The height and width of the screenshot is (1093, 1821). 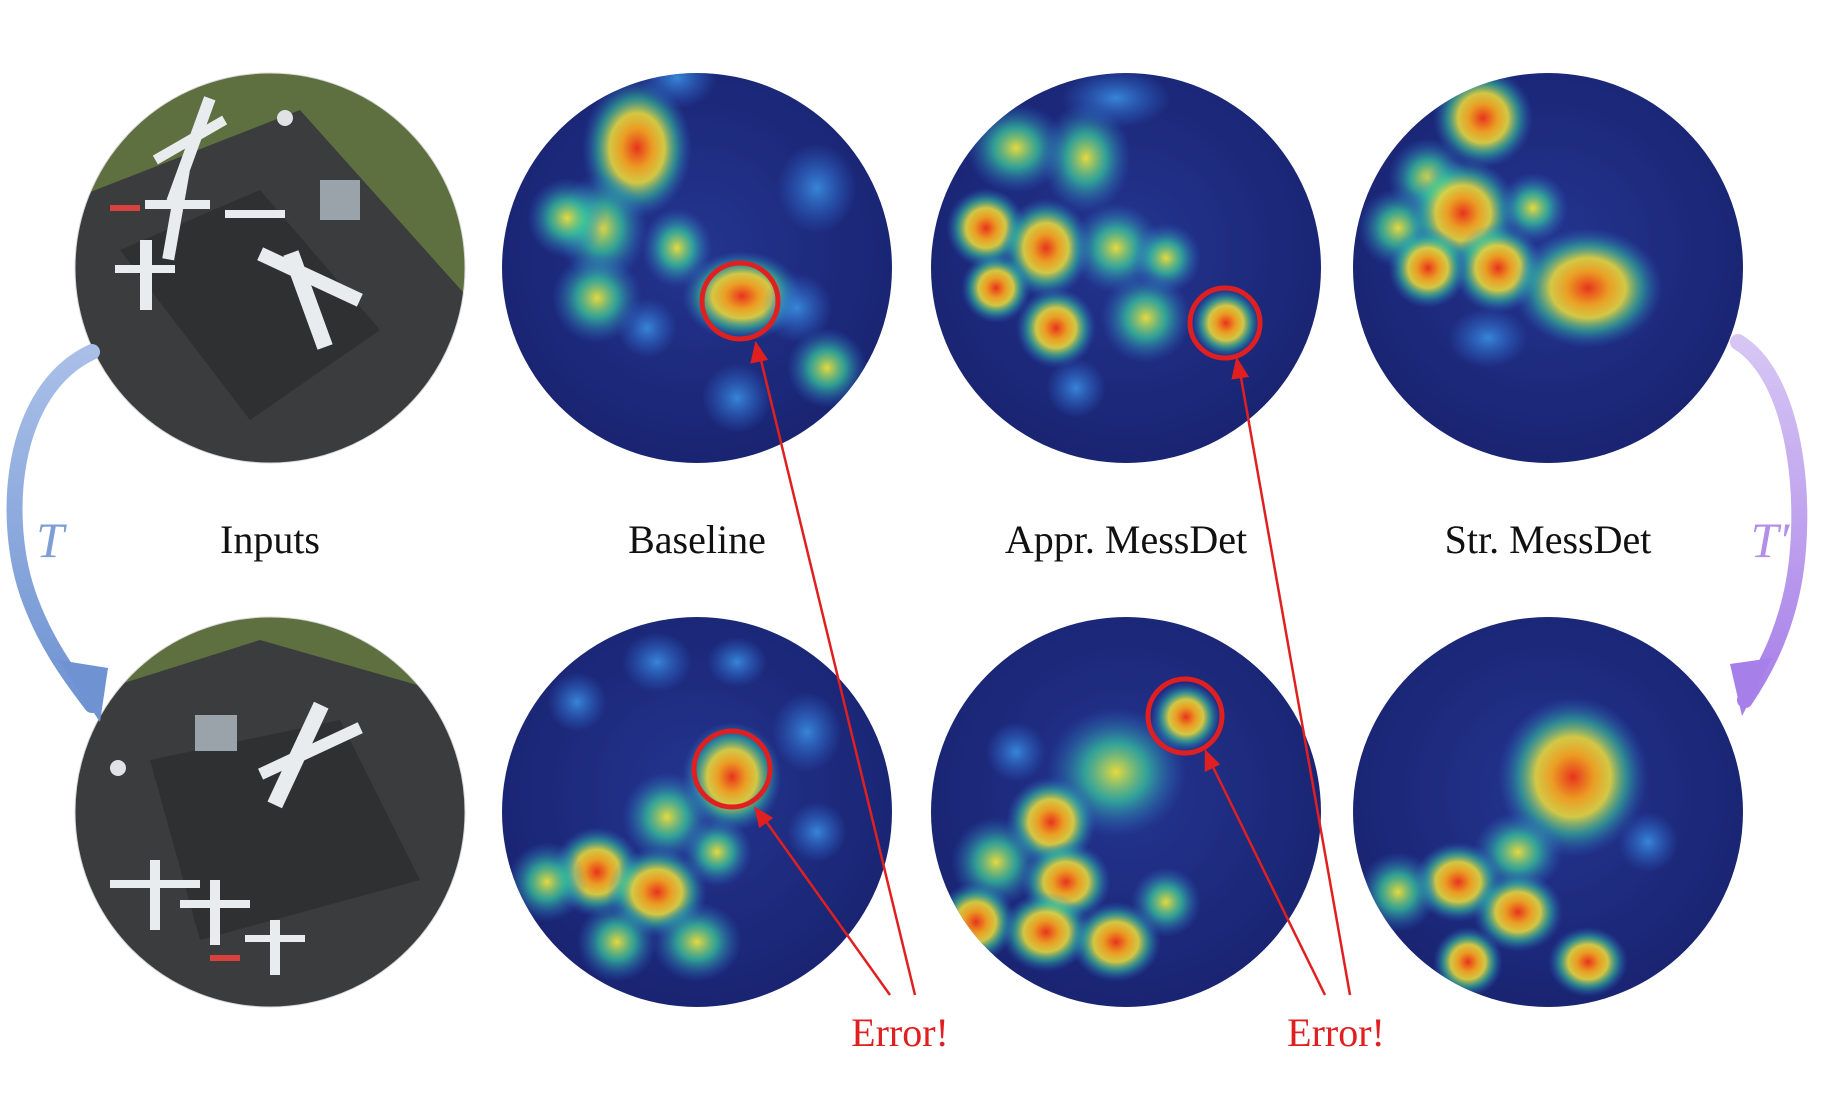 What do you see at coordinates (1336, 1032) in the screenshot?
I see `error-label-appr: Error!` at bounding box center [1336, 1032].